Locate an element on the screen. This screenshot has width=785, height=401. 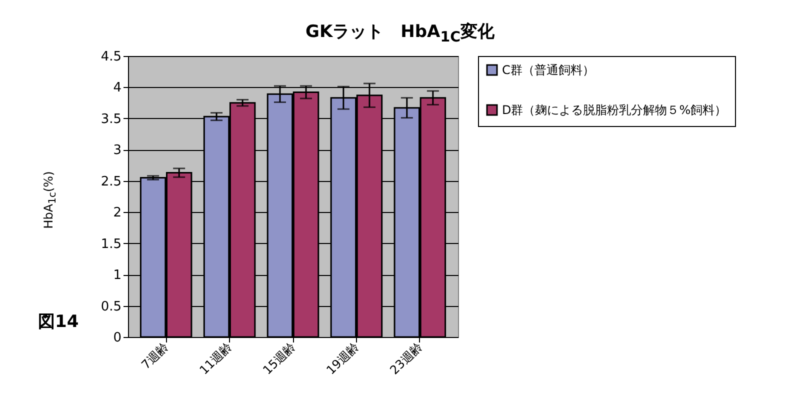
y-tick-label: 1.5 is located at coordinates (111, 244).